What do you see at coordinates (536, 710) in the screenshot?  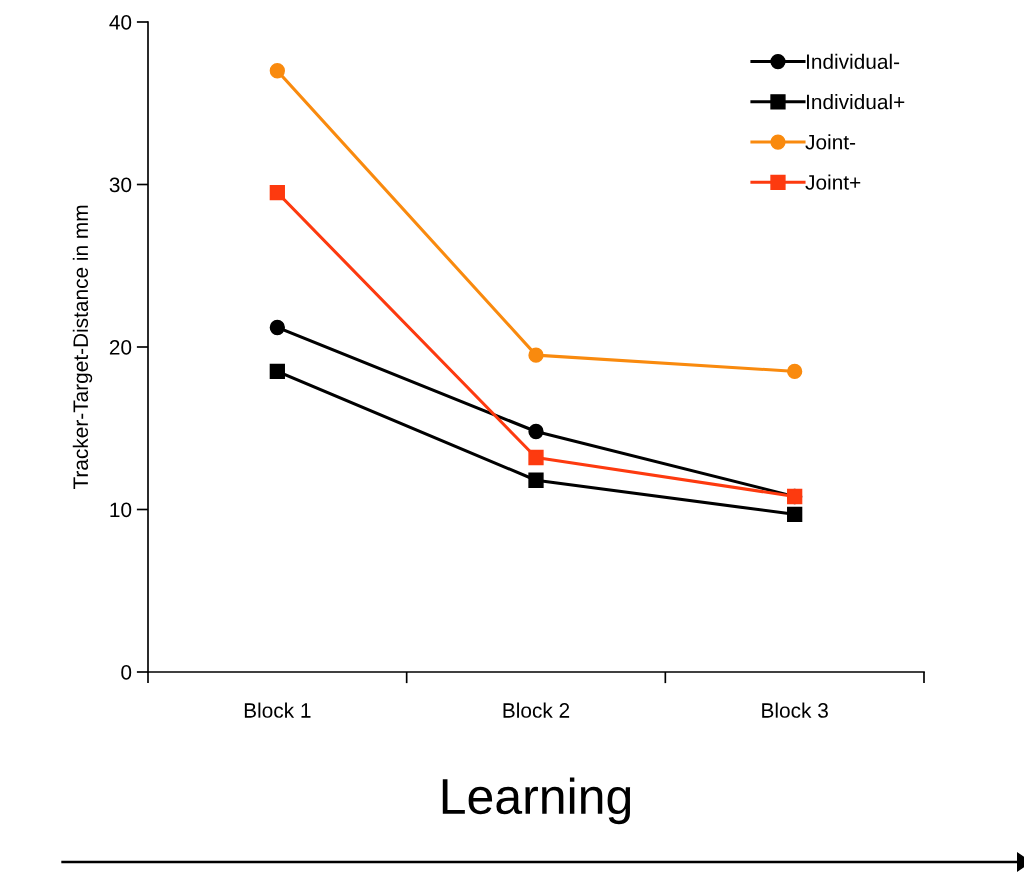 I see `x-tick-label: Block 2` at bounding box center [536, 710].